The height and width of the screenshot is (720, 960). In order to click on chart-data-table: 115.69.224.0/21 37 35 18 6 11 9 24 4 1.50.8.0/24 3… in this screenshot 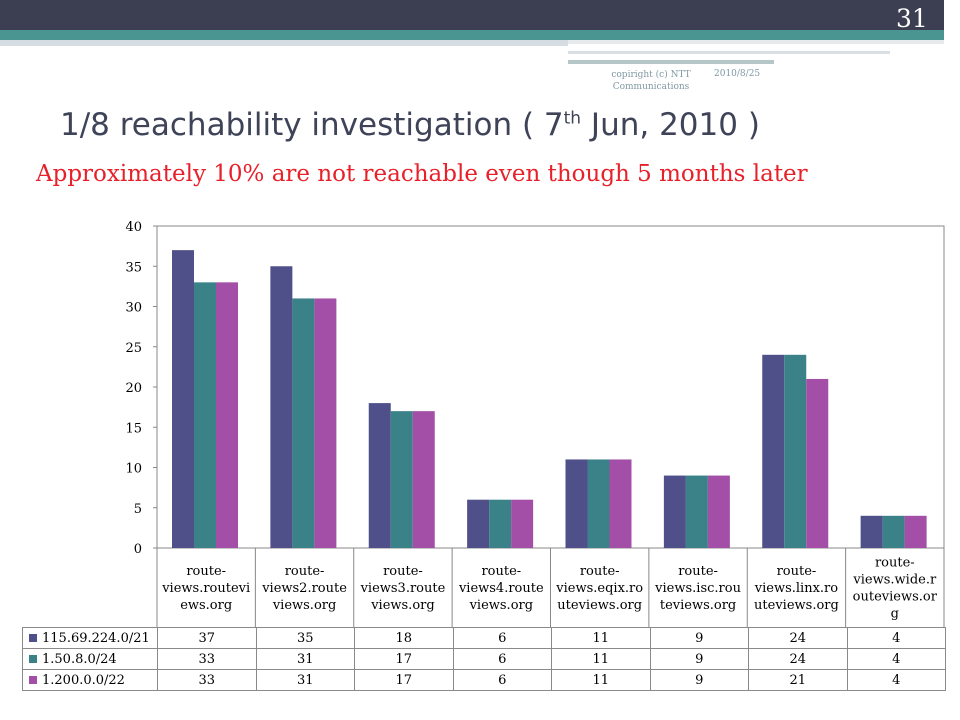, I will do `click(484, 659)`.